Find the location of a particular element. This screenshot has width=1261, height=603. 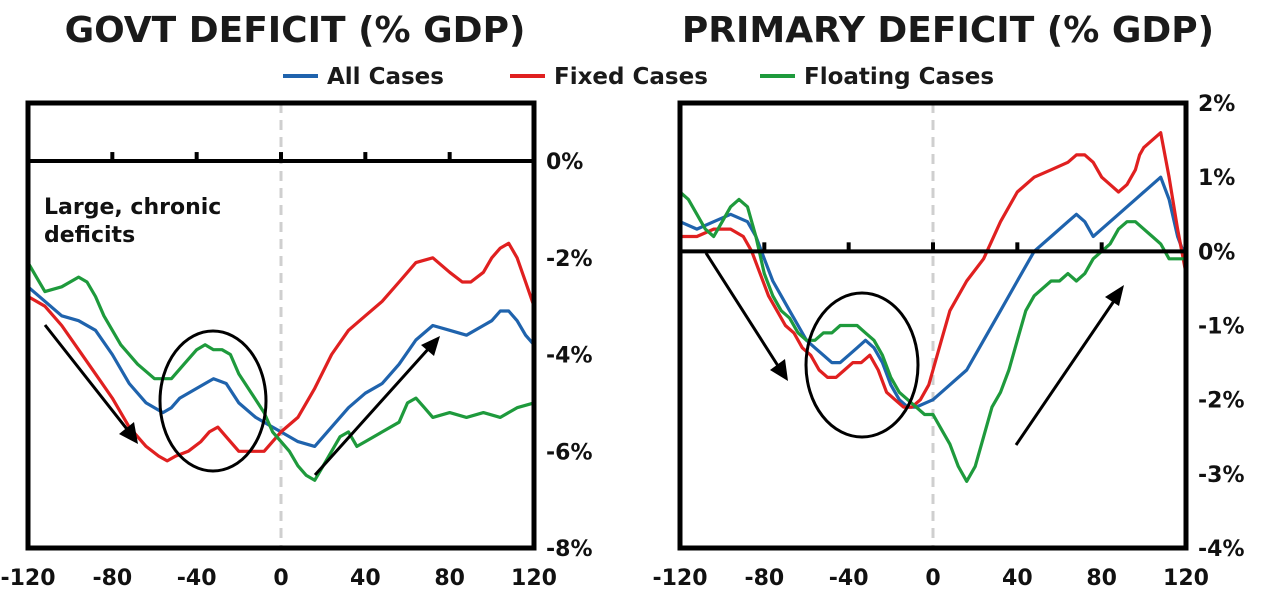

legend-label-all: All Cases is located at coordinates (385, 77).